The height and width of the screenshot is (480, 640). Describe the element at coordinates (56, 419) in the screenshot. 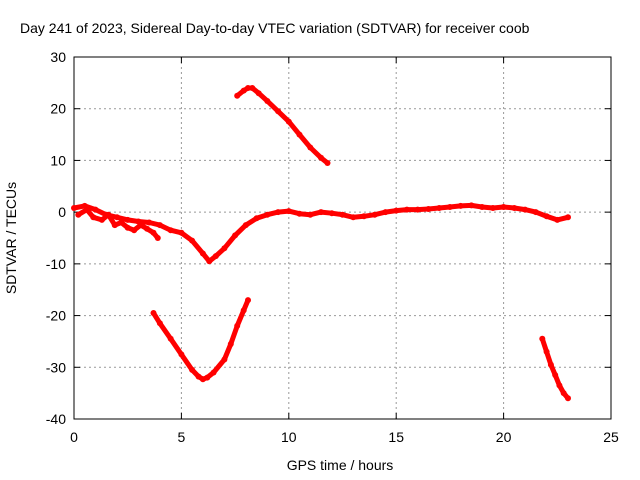

I see `y-tick-label: -40` at that location.